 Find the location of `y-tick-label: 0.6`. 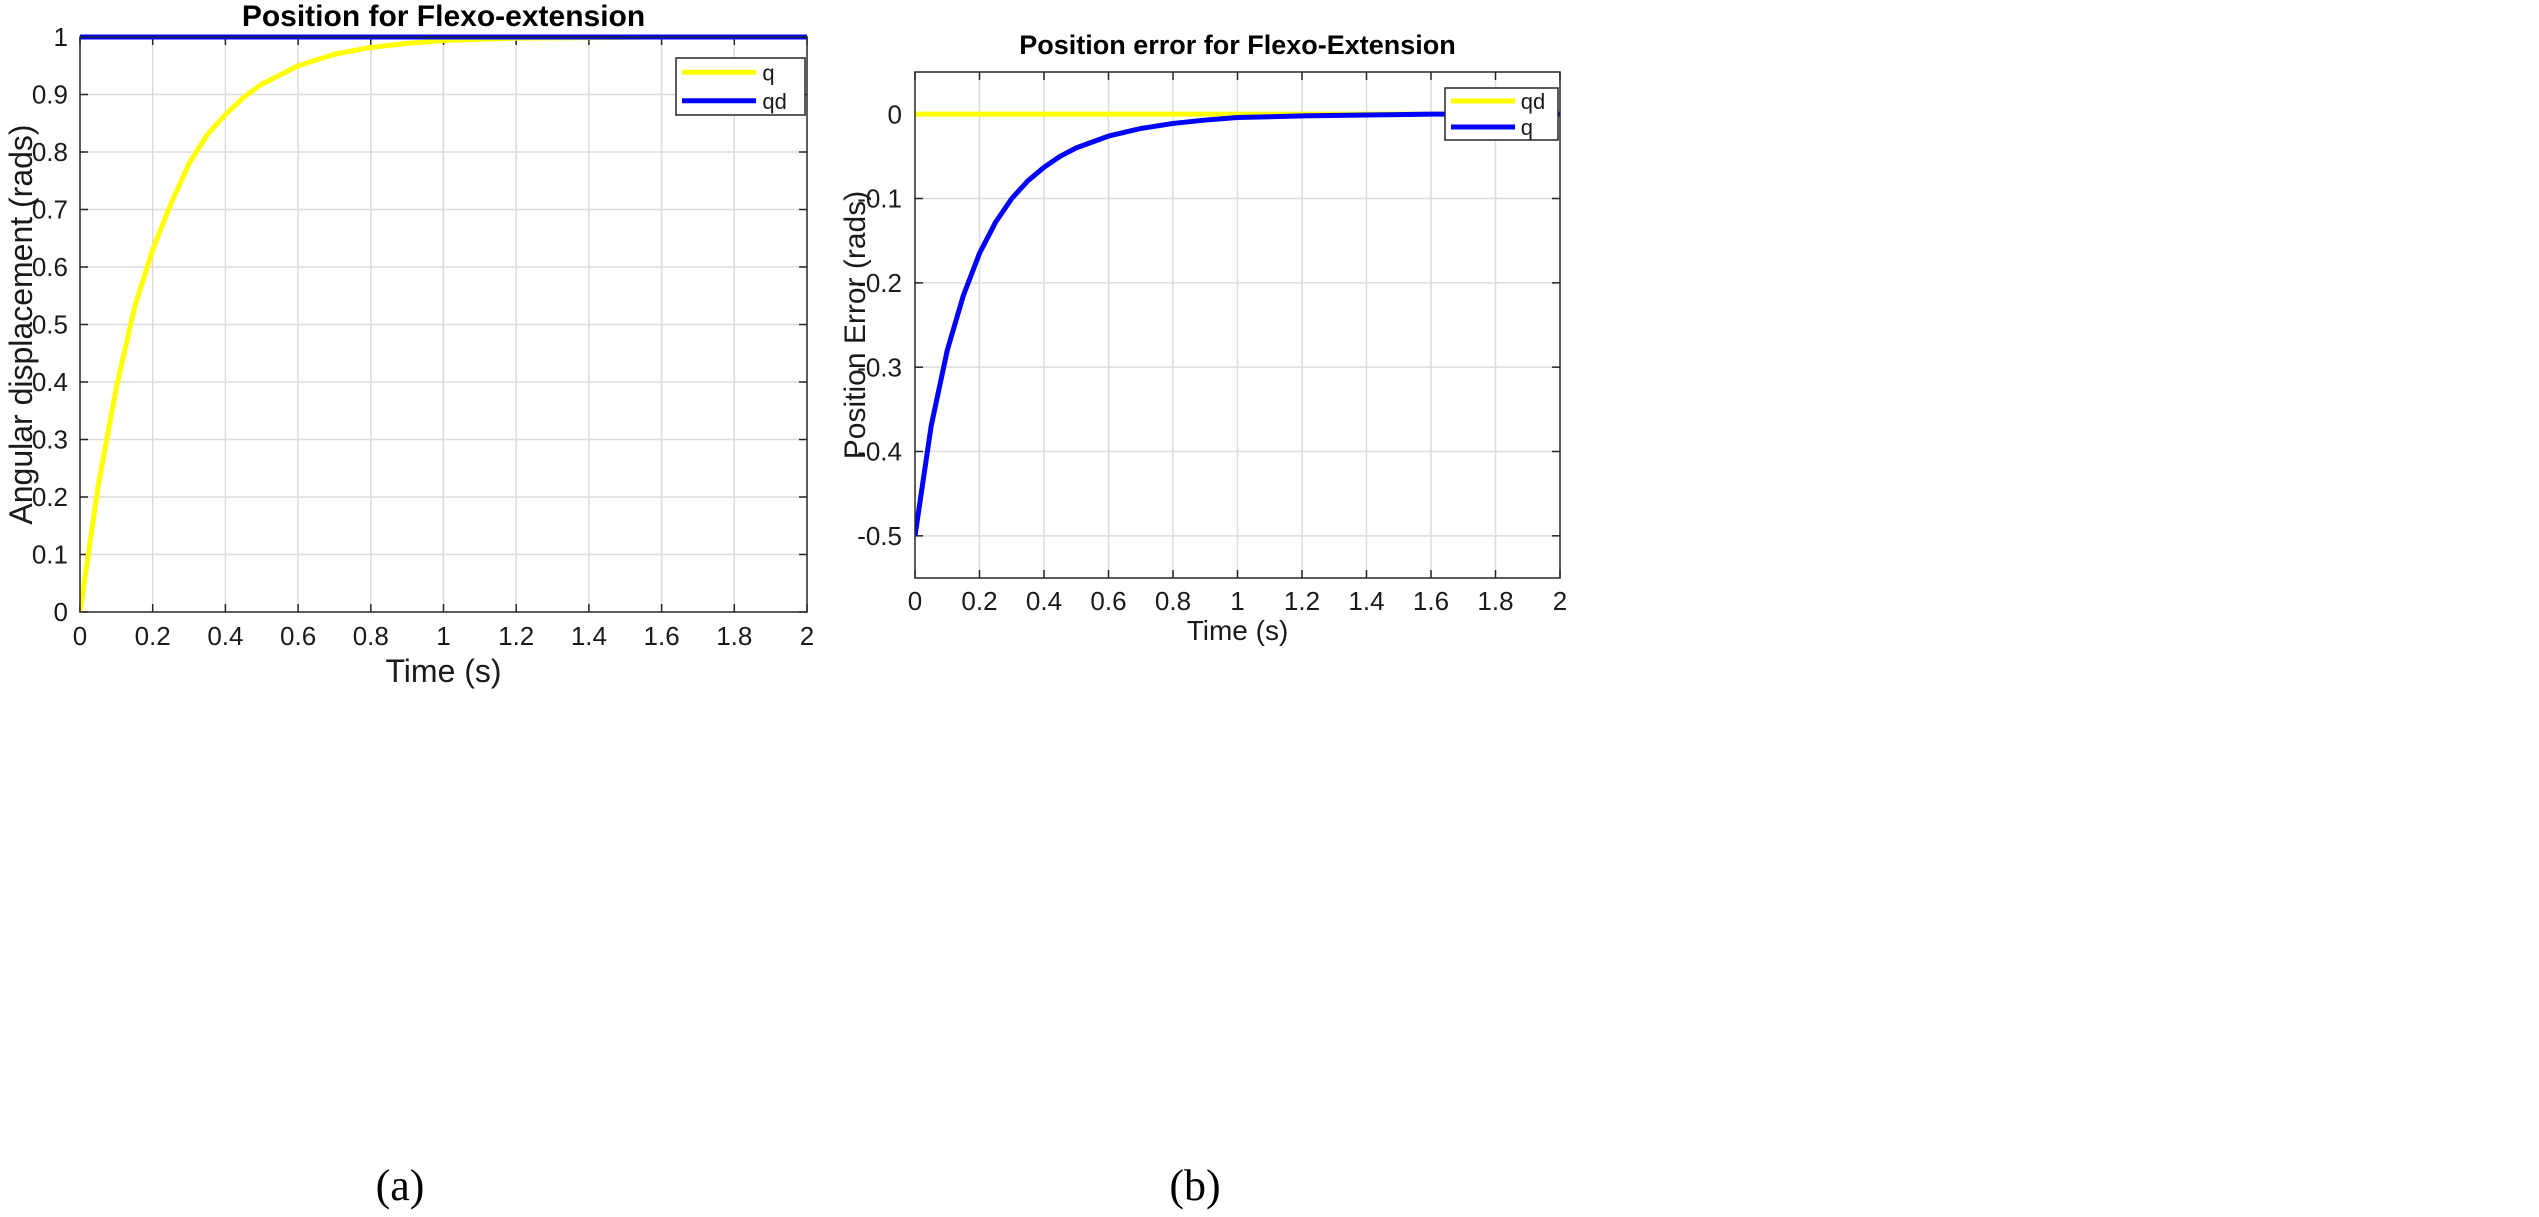

y-tick-label: 0.6 is located at coordinates (50, 267).